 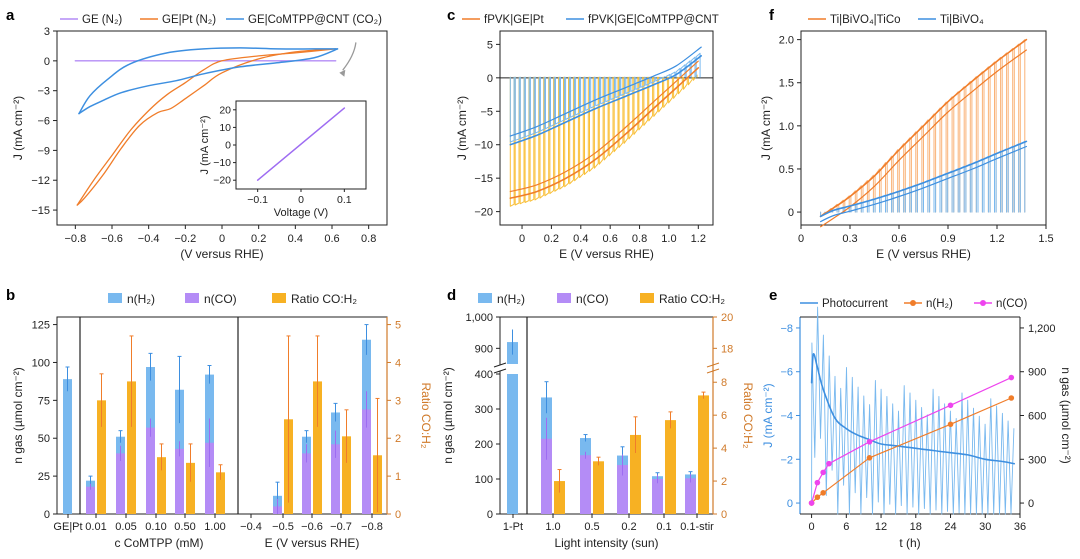 What do you see at coordinates (342, 73) in the screenshot?
I see `plot-a-sweep-arrowhead` at bounding box center [342, 73].